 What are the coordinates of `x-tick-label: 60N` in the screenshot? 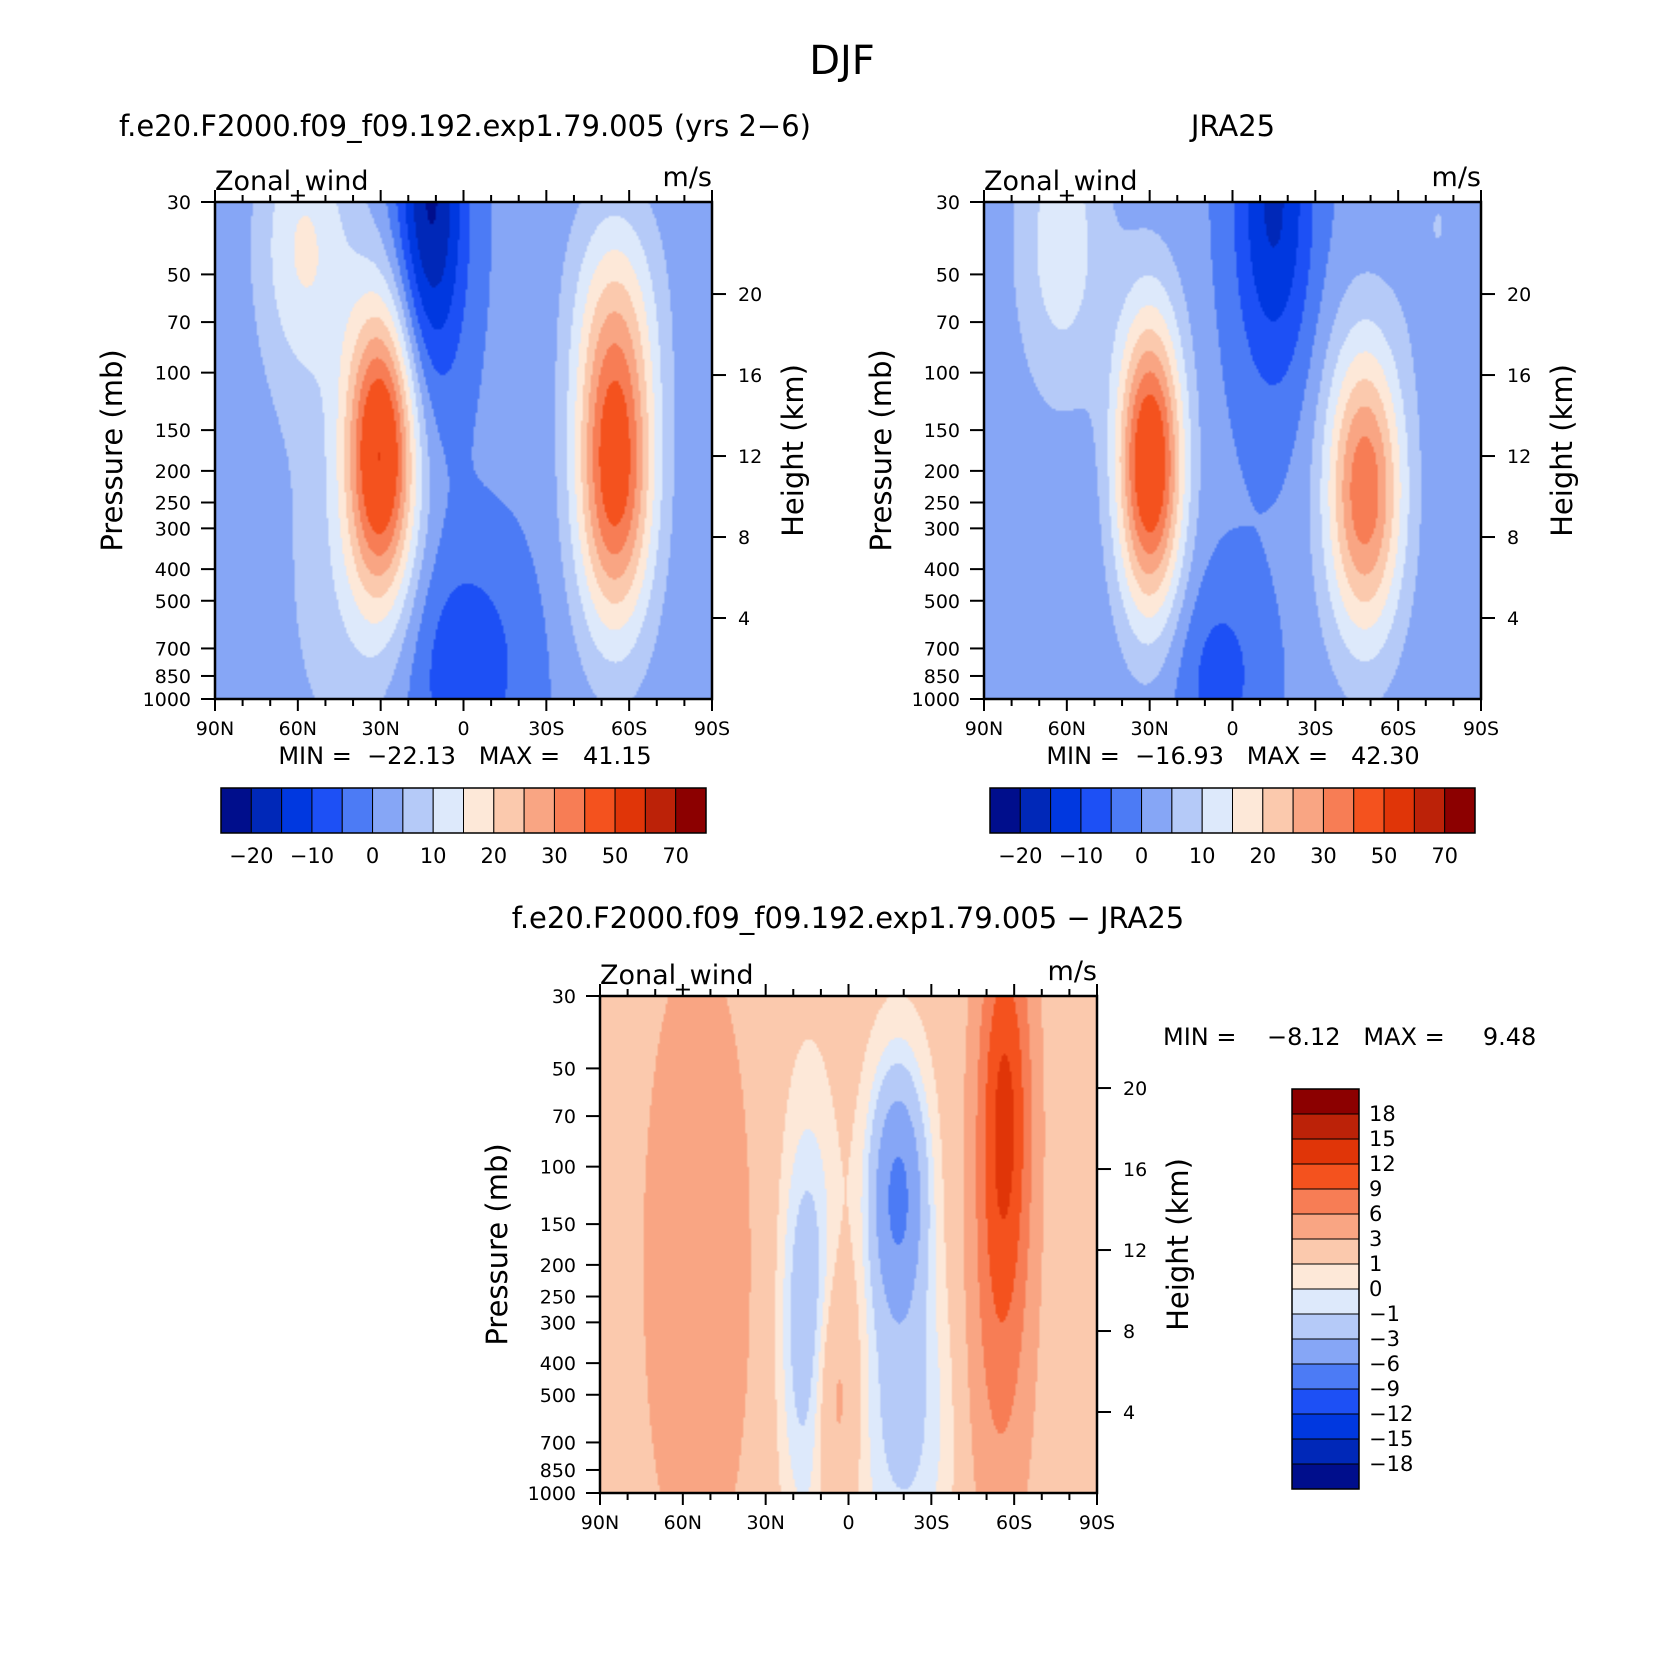 It's located at (1067, 729).